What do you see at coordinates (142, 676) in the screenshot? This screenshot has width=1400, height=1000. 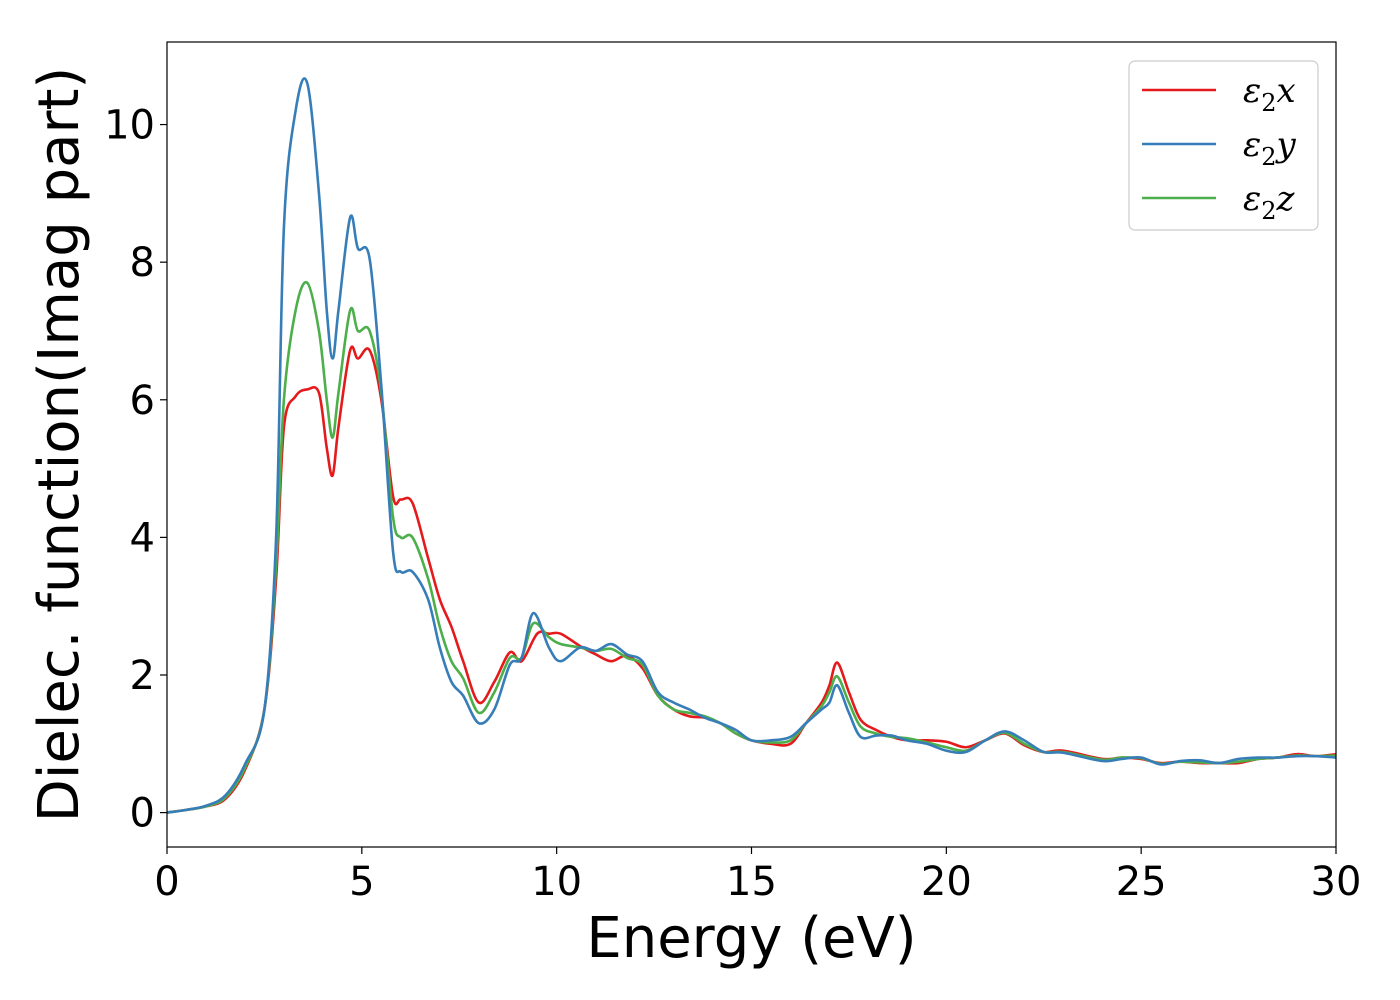 I see `y-tick-label: 2` at bounding box center [142, 676].